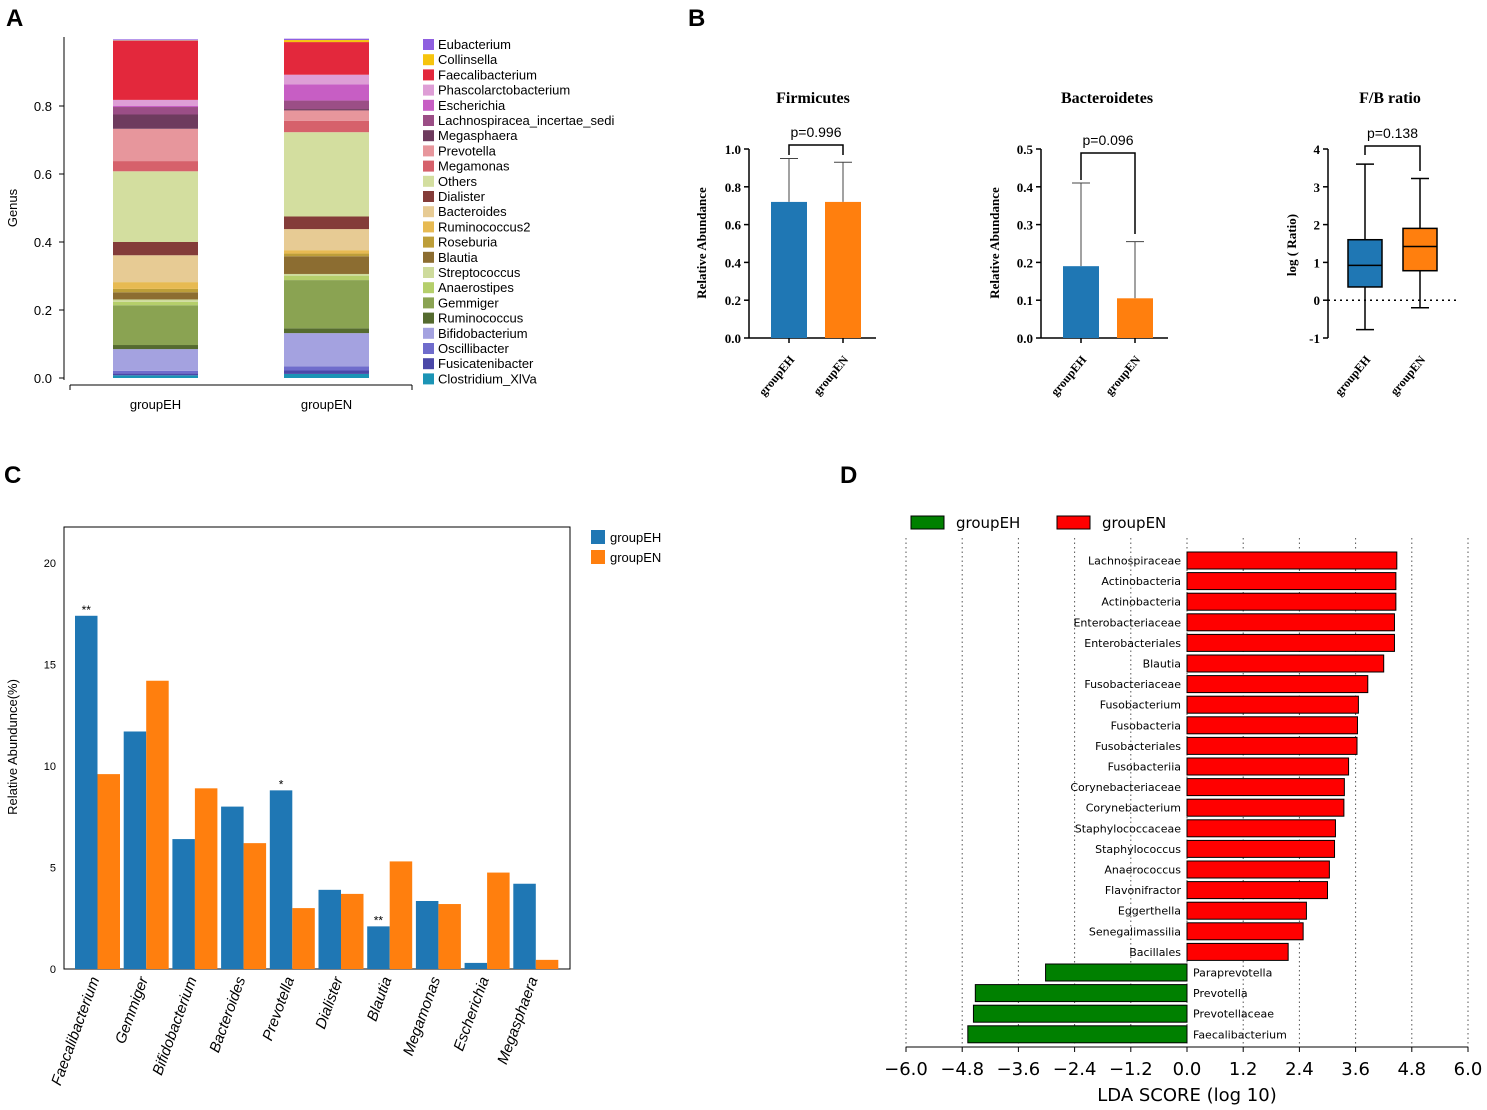 This screenshot has height=1110, width=1487. What do you see at coordinates (472, 105) in the screenshot?
I see `a-legend-label: Escherichia` at bounding box center [472, 105].